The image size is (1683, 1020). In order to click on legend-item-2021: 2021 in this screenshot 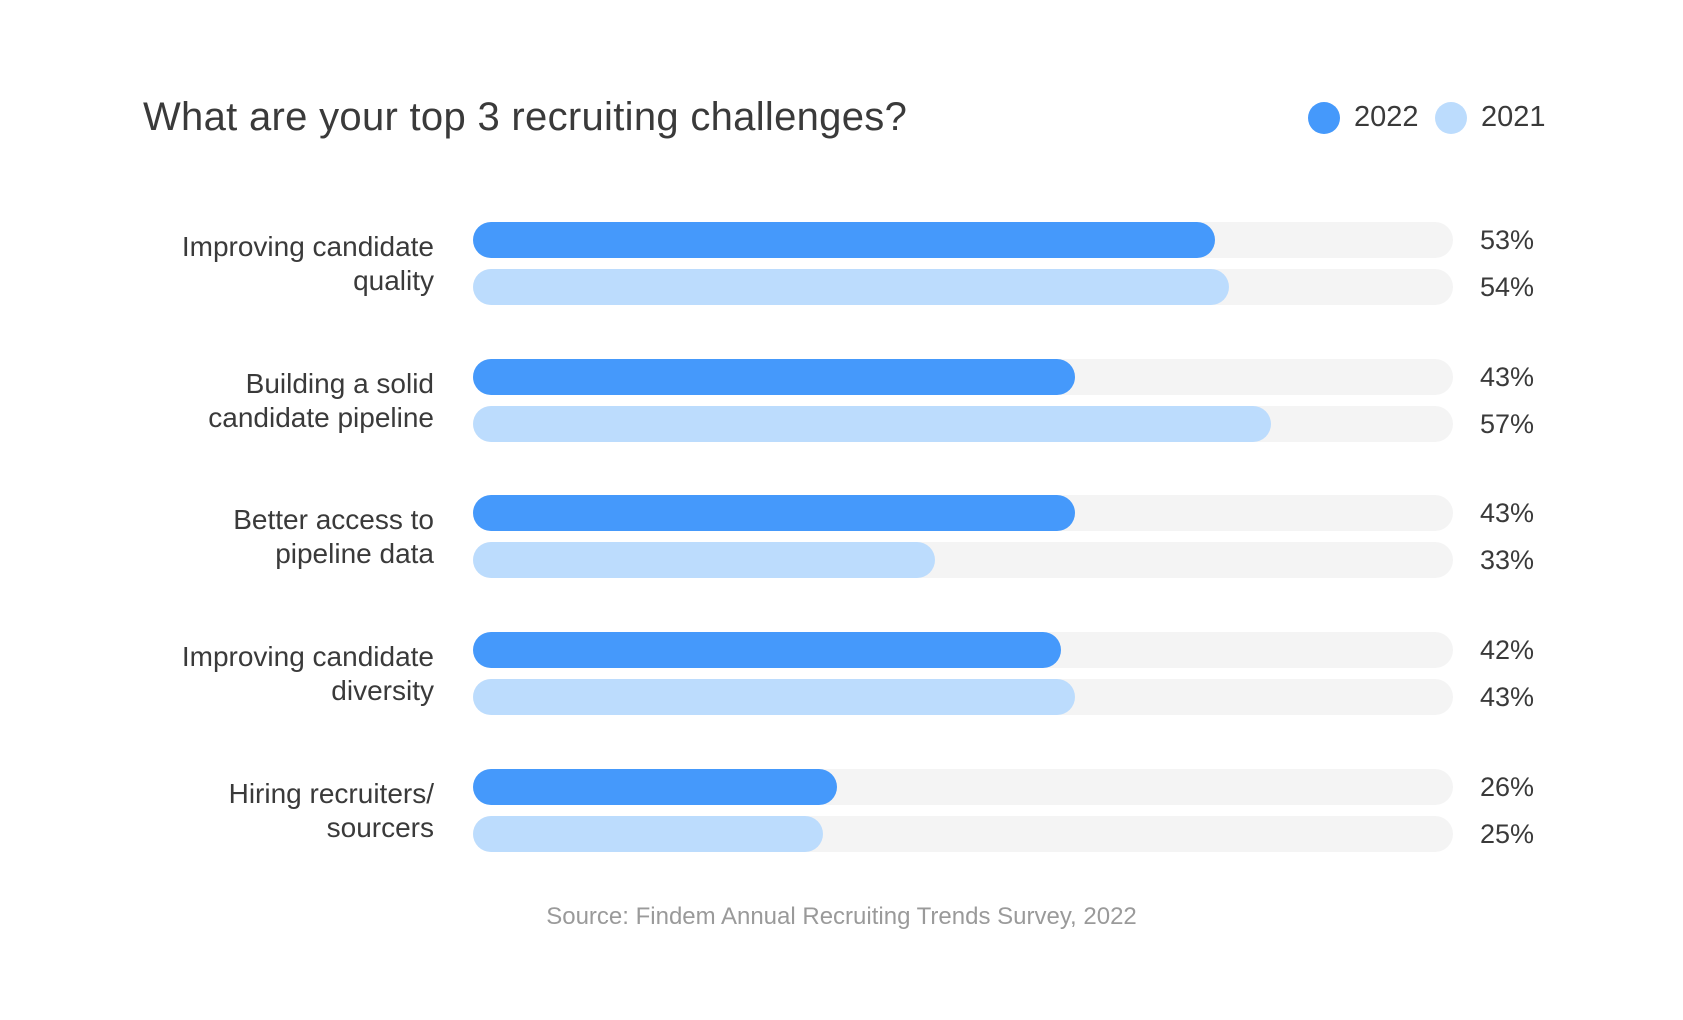, I will do `click(1490, 117)`.